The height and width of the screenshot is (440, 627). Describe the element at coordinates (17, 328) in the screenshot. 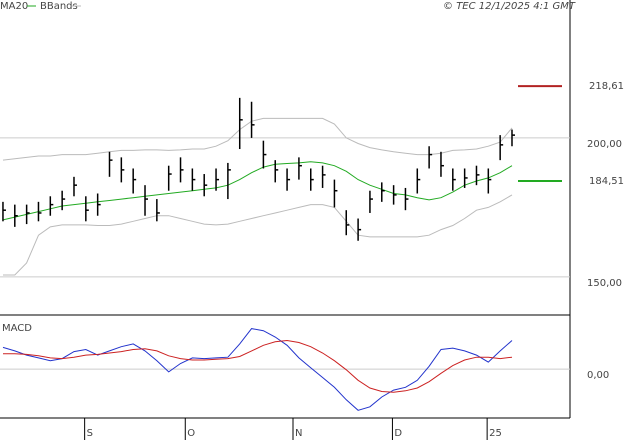

I see `panel-title: MACD` at that location.